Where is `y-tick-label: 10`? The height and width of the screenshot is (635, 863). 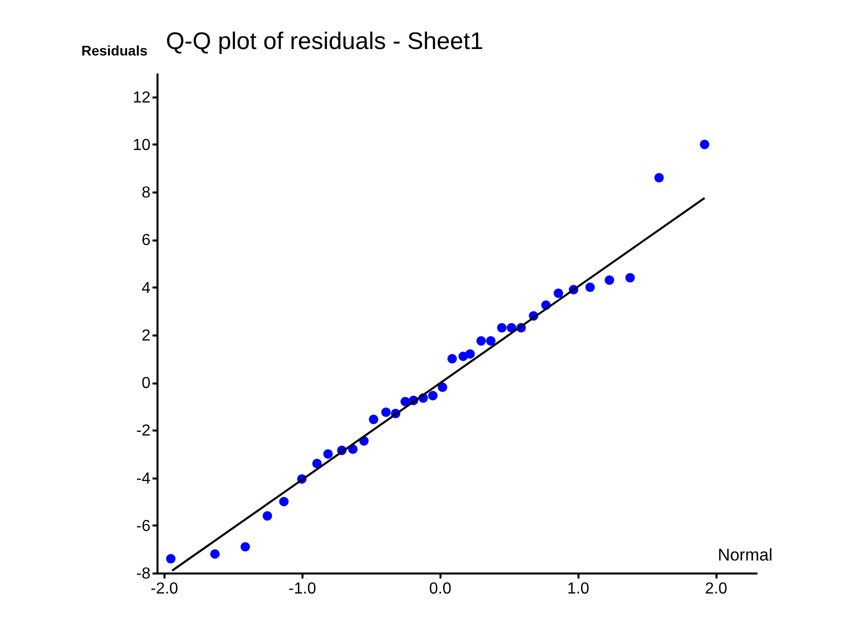
y-tick-label: 10 is located at coordinates (141, 145).